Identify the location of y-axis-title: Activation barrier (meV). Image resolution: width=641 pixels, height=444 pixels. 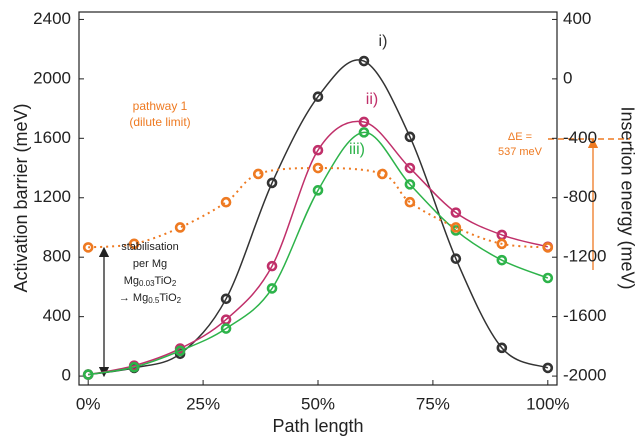
(21, 197).